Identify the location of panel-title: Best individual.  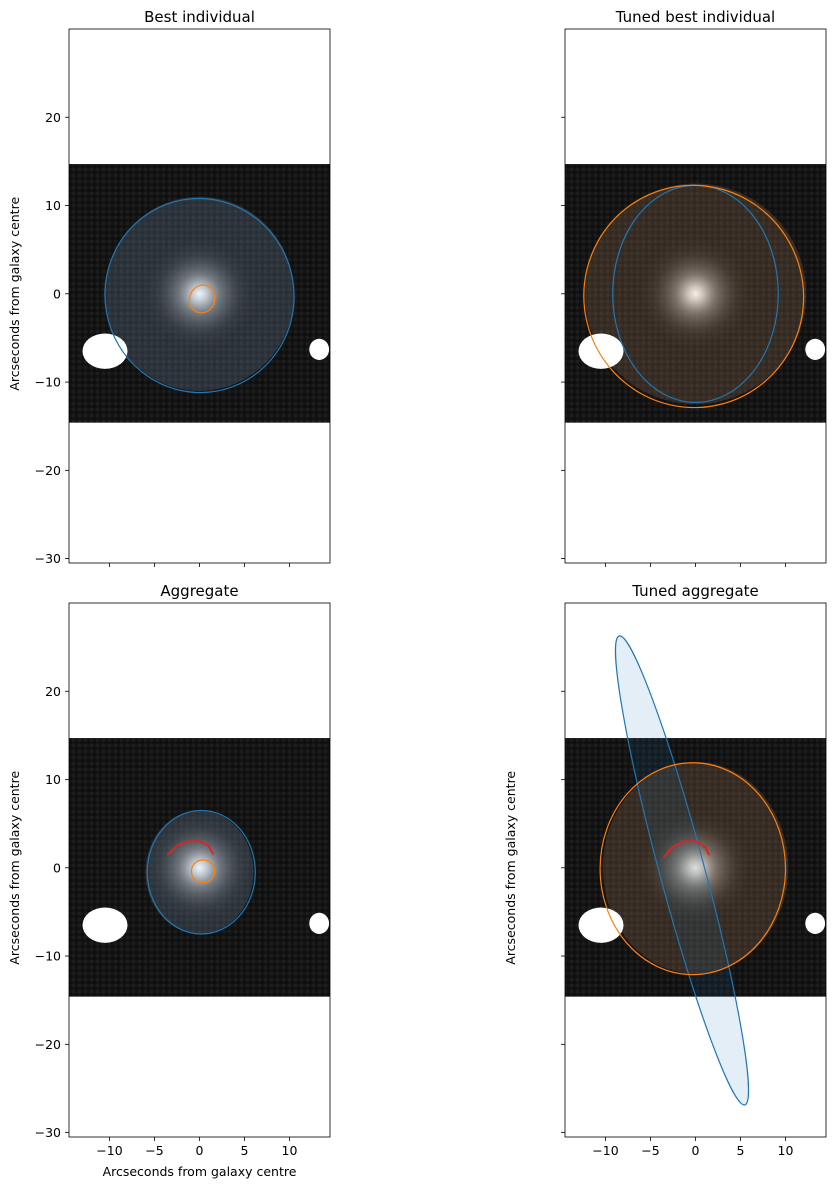
(199, 17).